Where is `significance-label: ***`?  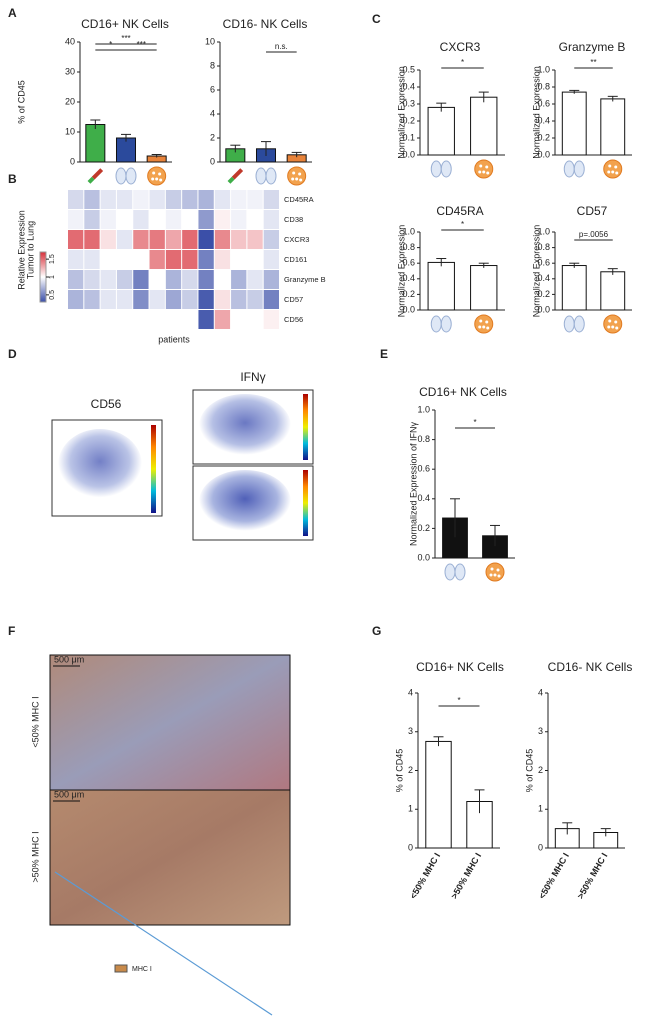 significance-label: *** is located at coordinates (141, 44).